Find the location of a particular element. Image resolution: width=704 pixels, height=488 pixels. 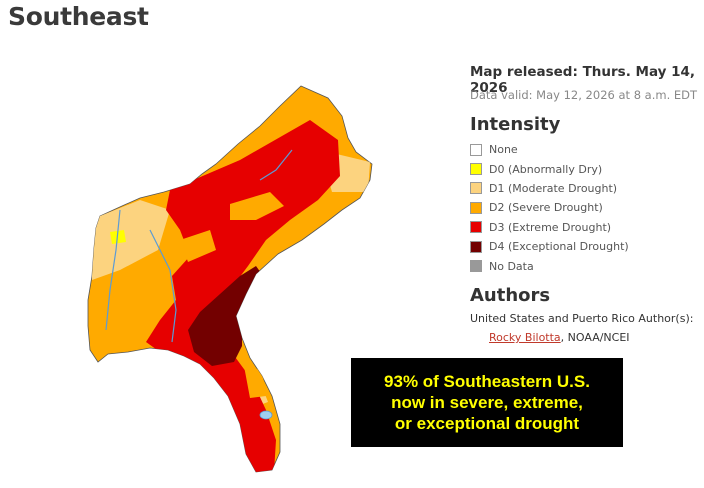

legend-label: None is located at coordinates (503, 150).